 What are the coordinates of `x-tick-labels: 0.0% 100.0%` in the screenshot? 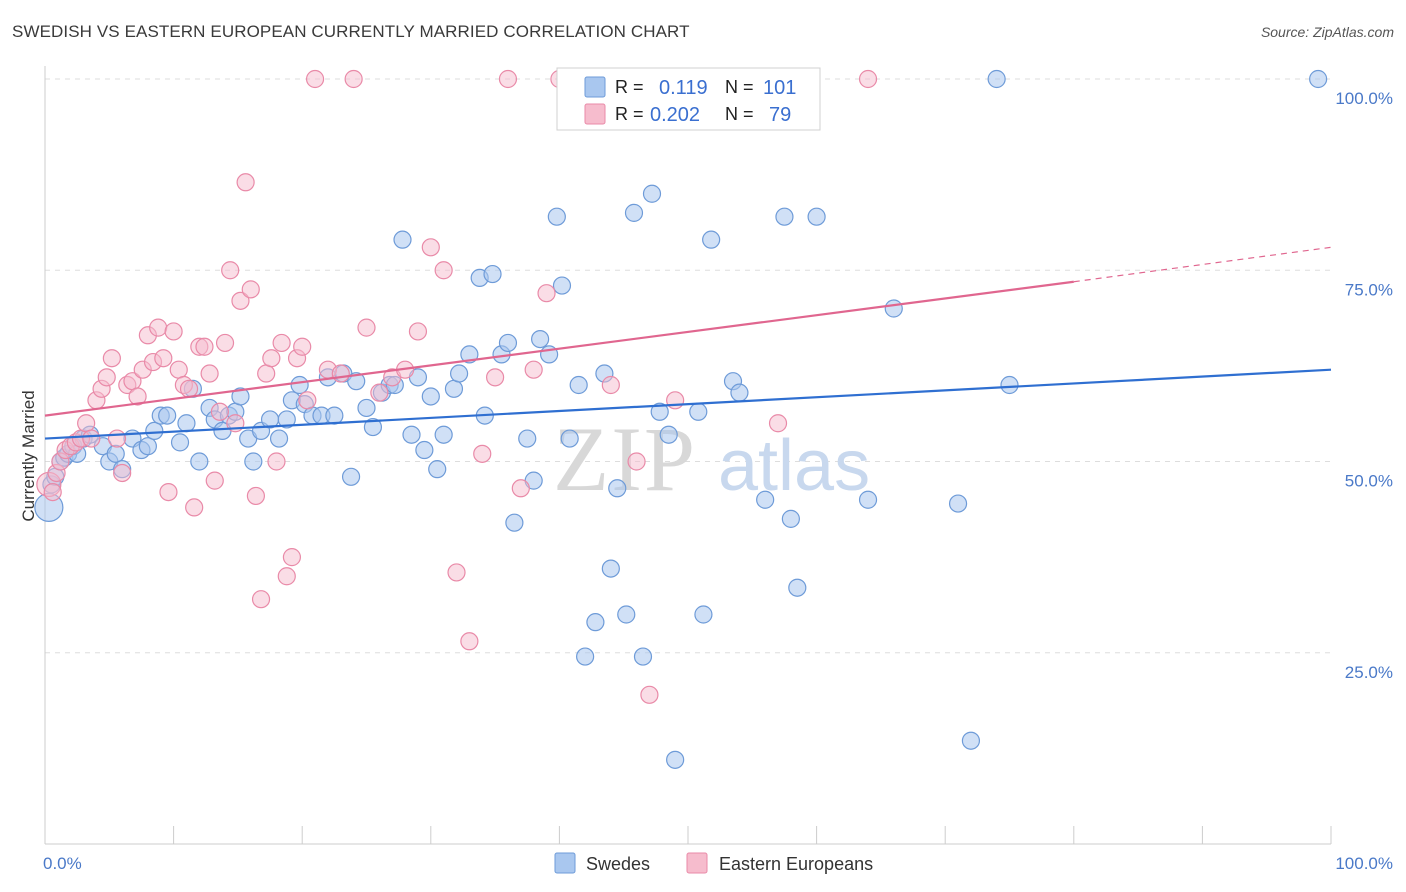 It's located at (718, 863).